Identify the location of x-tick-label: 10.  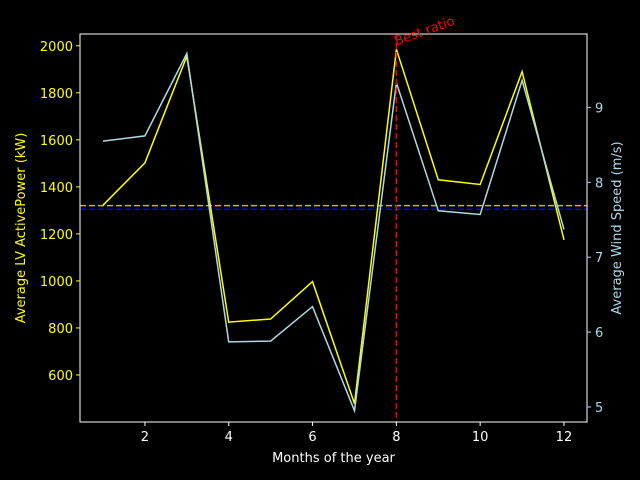
(480, 437).